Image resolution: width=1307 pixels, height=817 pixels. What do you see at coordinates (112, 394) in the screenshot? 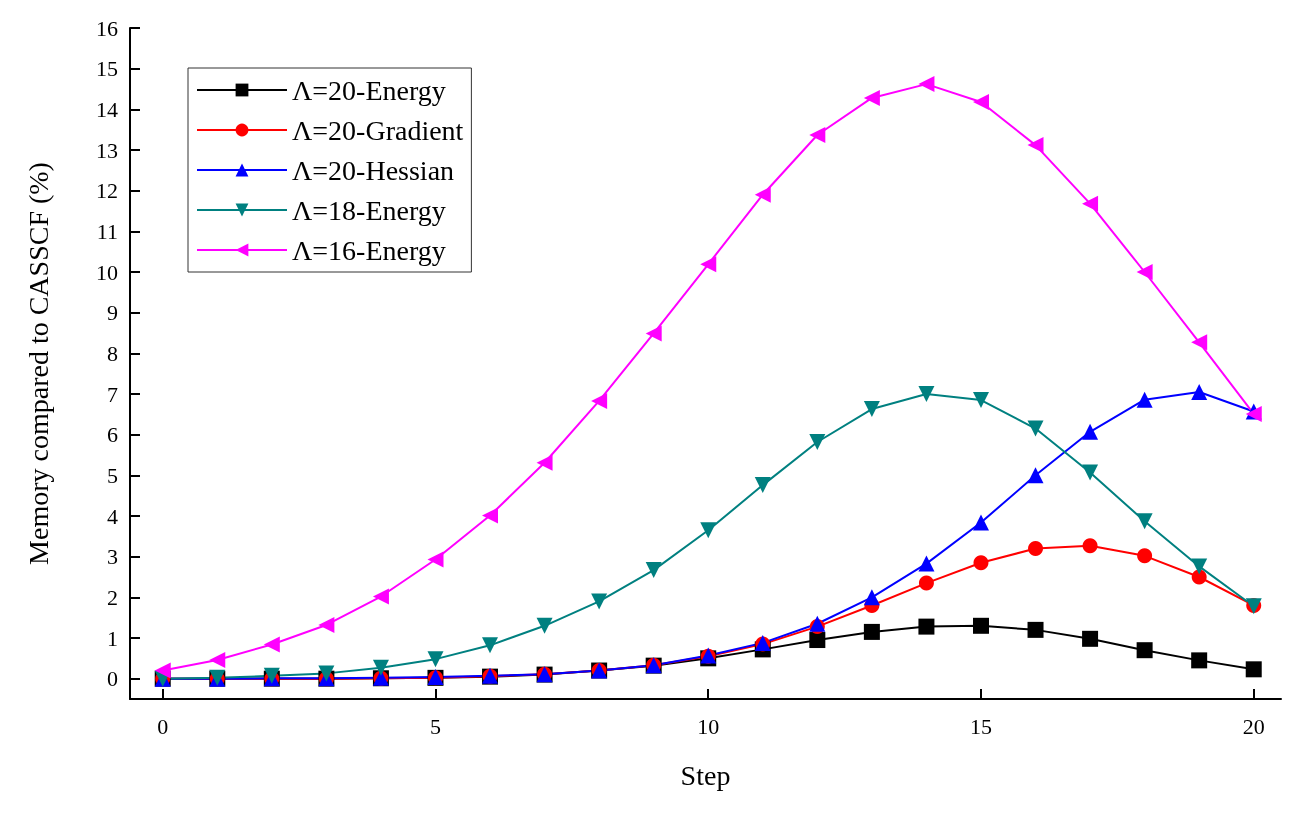
I see `y-tick-label: 7` at bounding box center [112, 394].